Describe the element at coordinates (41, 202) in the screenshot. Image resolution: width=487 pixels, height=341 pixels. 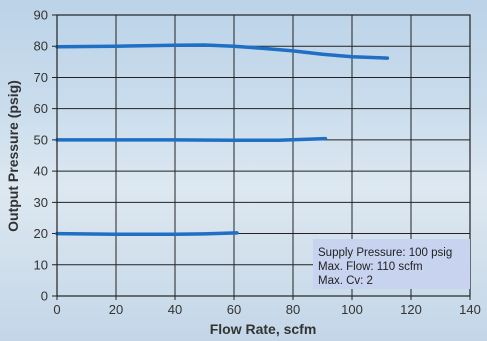
I see `y-tick-label-30: 30` at that location.